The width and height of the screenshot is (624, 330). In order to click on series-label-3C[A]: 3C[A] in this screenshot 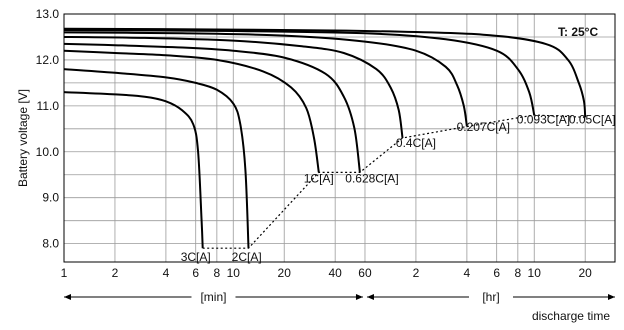, I will do `click(196, 257)`.